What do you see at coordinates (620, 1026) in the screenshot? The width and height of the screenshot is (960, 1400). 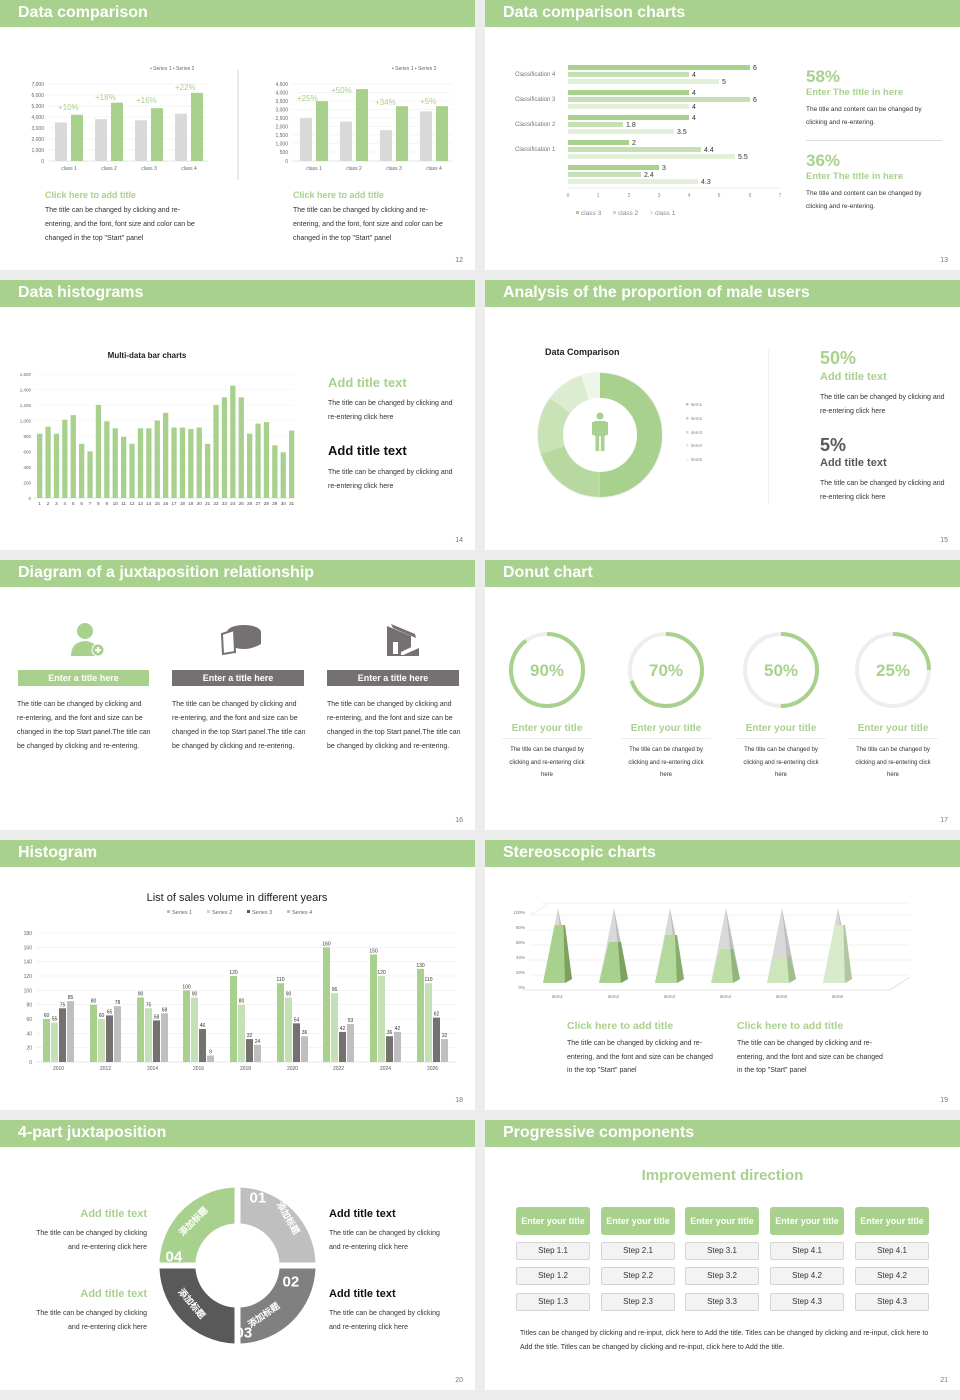 I see `block-1-title: Click here to add title` at bounding box center [620, 1026].